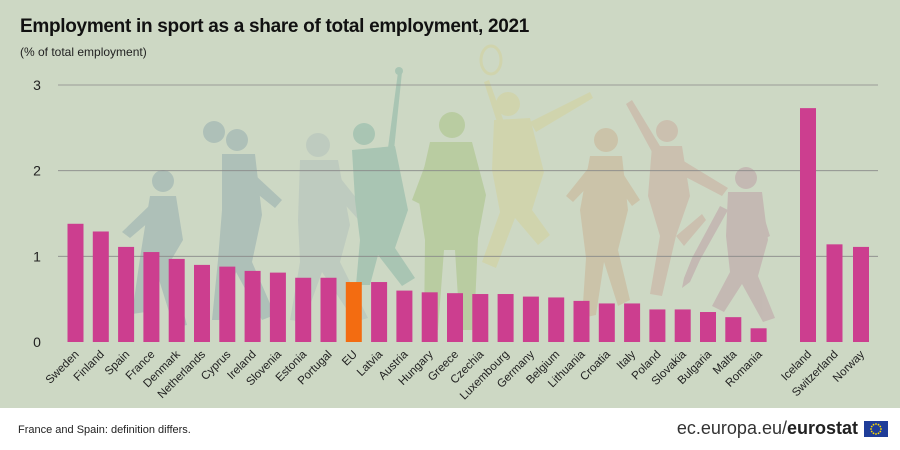  I want to click on bar-ireland, so click(252, 306).